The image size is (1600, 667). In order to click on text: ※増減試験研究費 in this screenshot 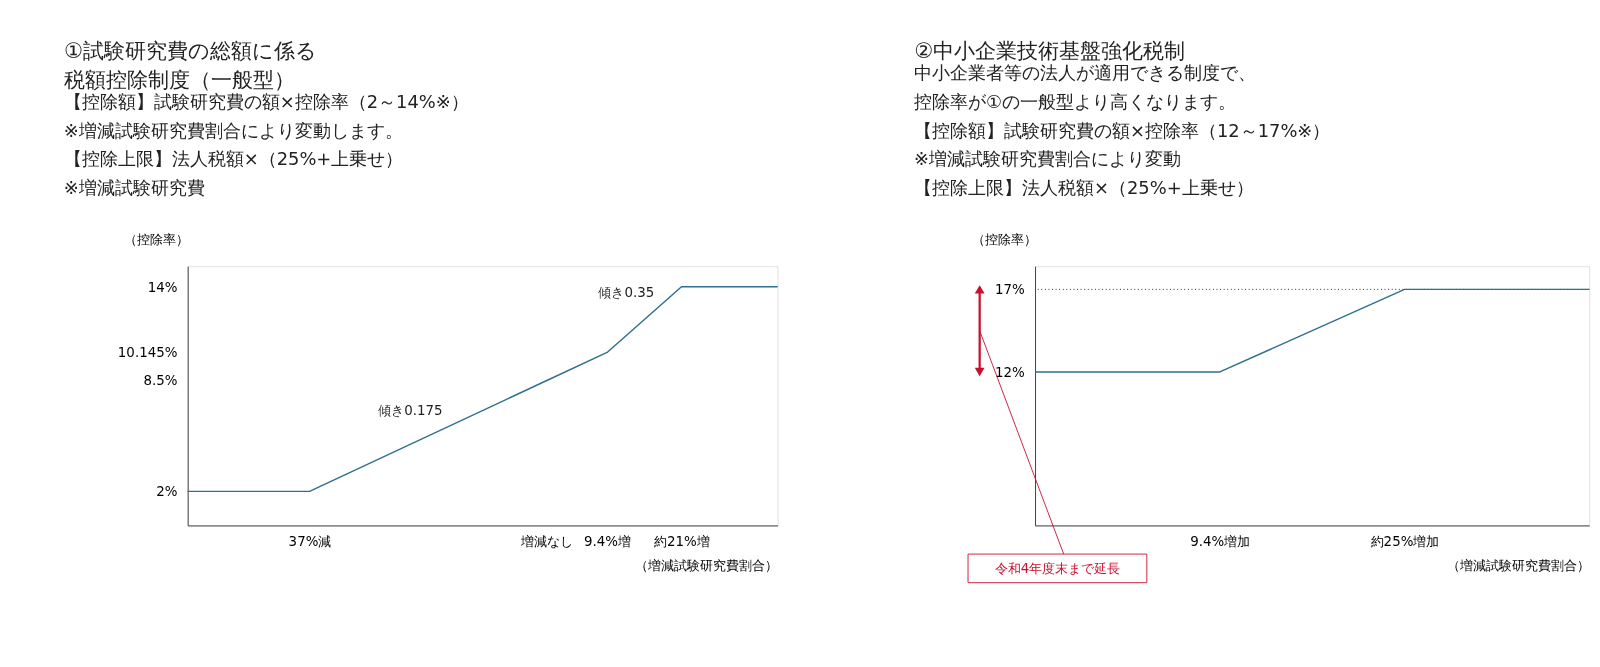, I will do `click(134, 187)`.